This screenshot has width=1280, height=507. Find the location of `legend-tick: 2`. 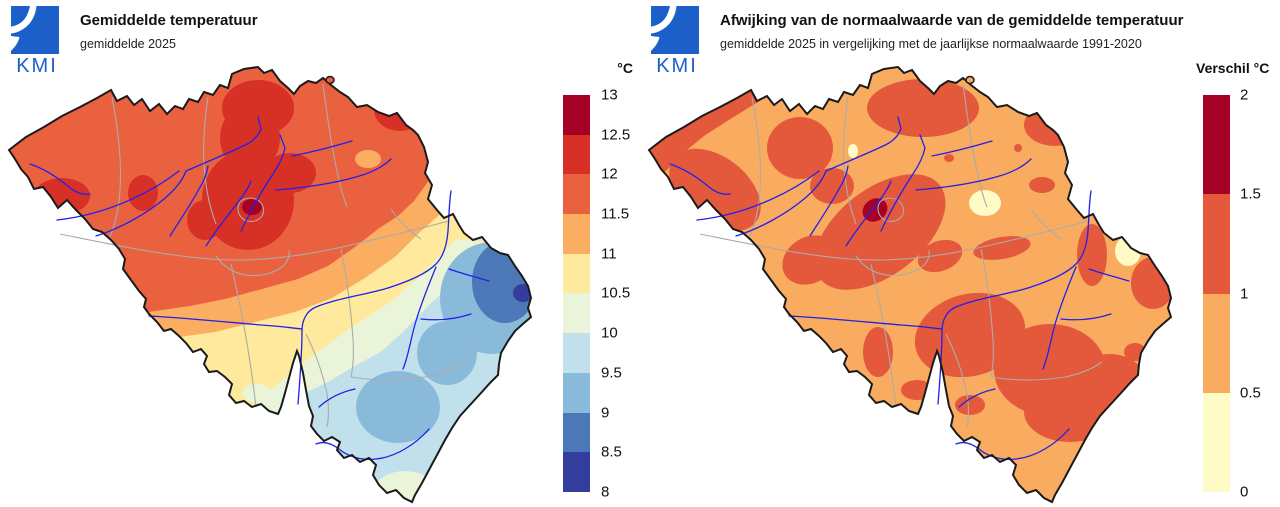

legend-tick: 2 is located at coordinates (1244, 95).